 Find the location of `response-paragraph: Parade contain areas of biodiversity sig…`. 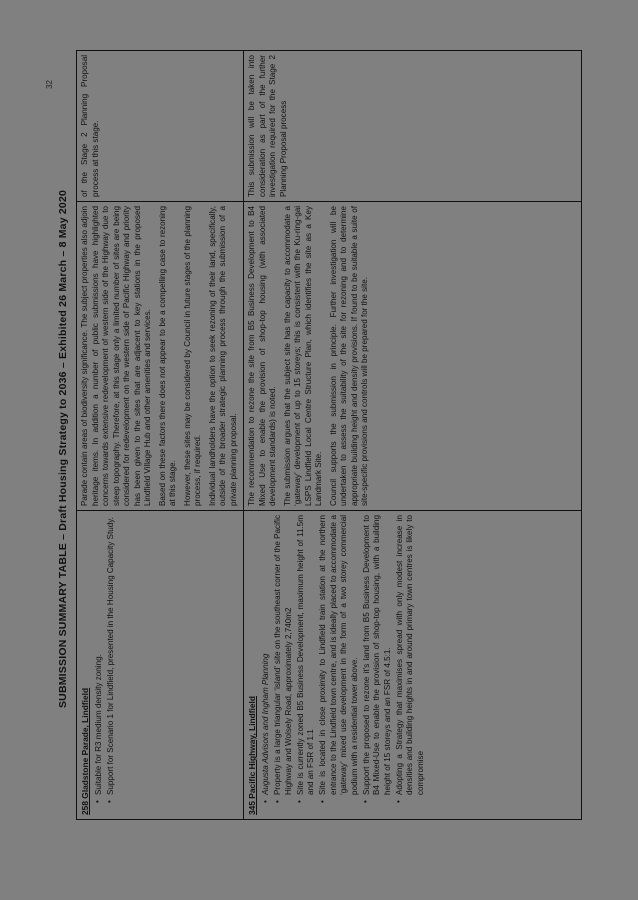

response-paragraph: Parade contain areas of biodiversity sig… is located at coordinates (116, 356).